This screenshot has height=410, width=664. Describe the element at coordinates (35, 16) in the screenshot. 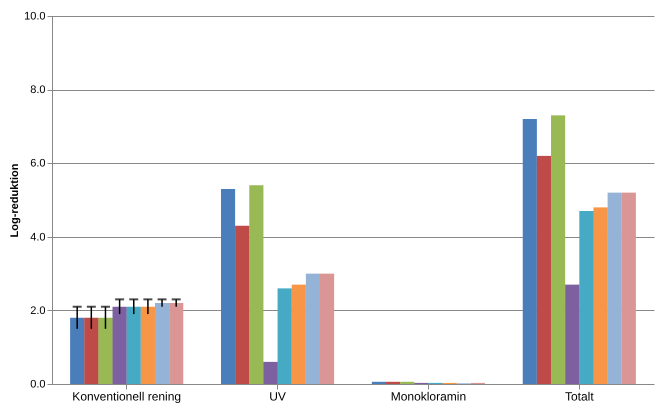

I see `y-tick-label: 10.0` at that location.